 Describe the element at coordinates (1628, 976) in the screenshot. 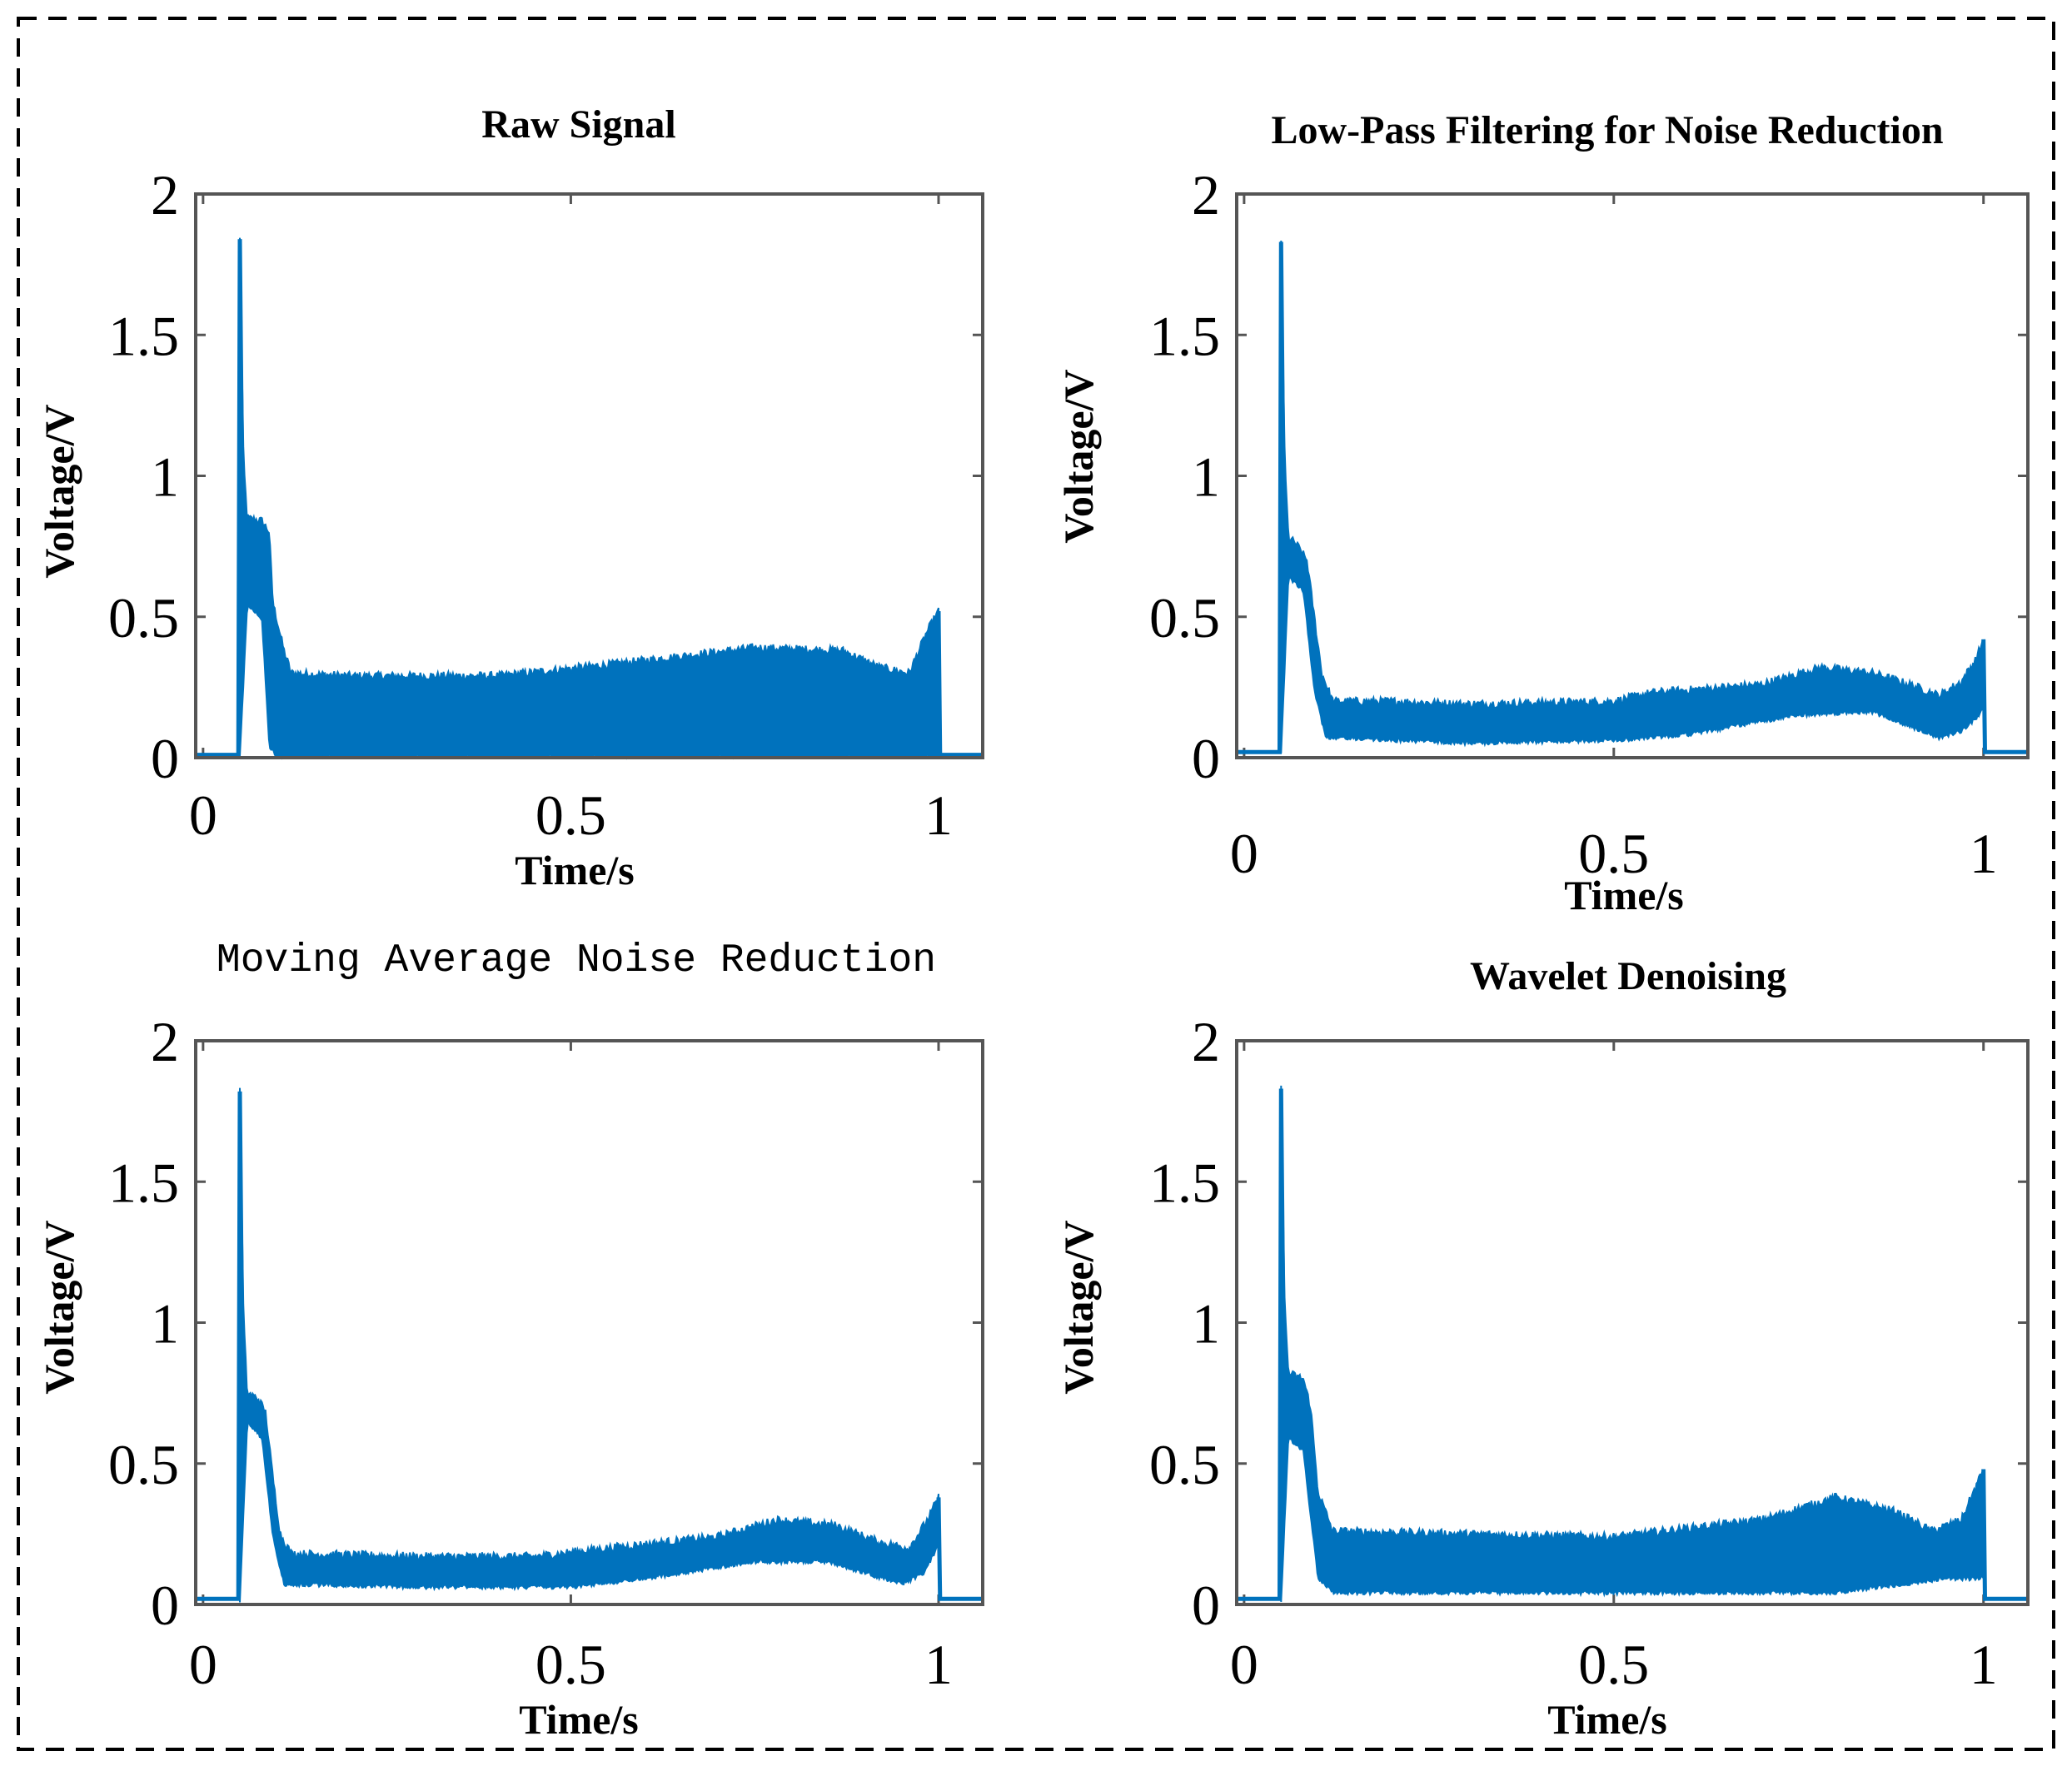

I see `panel-title: Wavelet Denoising` at that location.